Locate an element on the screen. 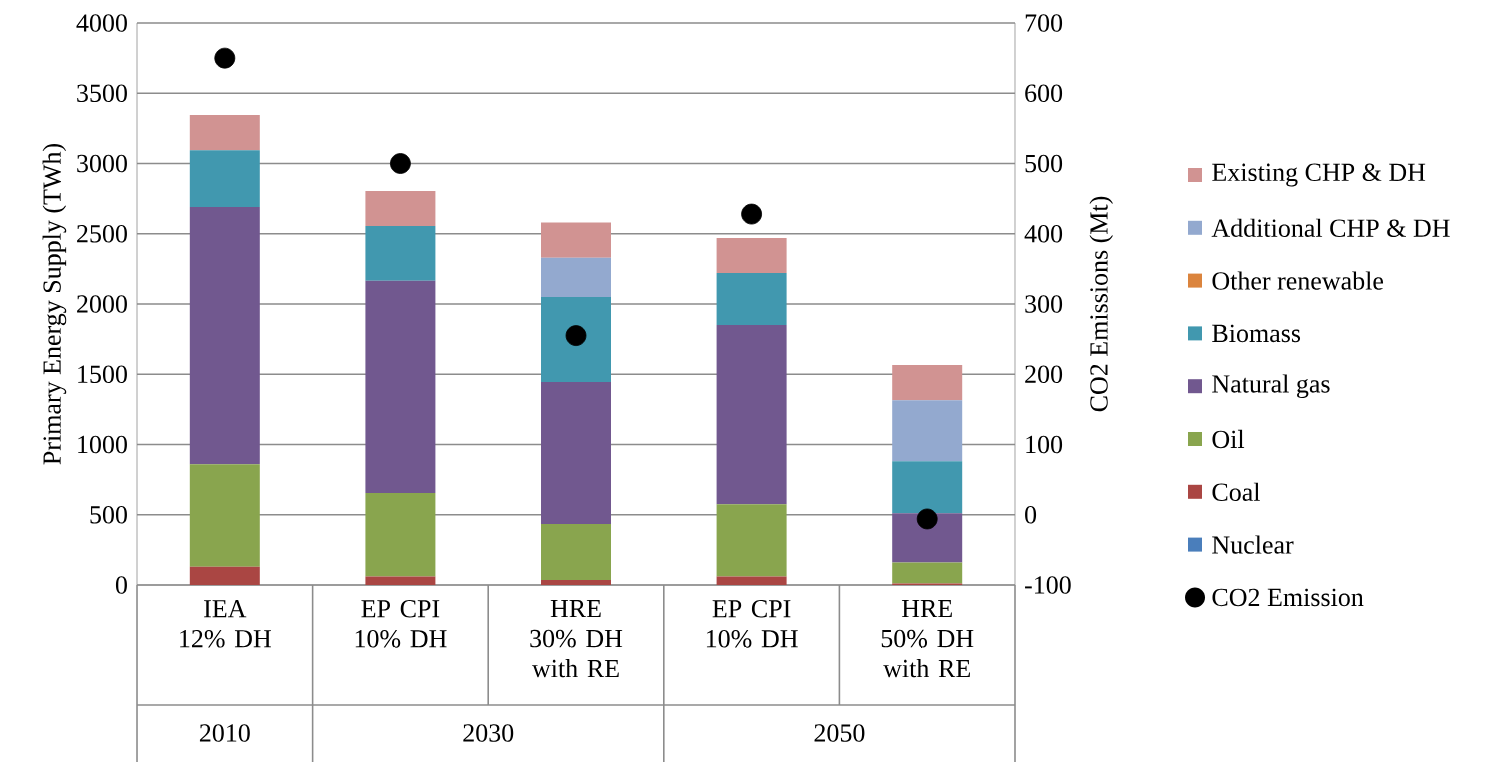 The width and height of the screenshot is (1510, 763). y2-axis-title: CO2 Emissions (Mt) is located at coordinates (1101, 304).